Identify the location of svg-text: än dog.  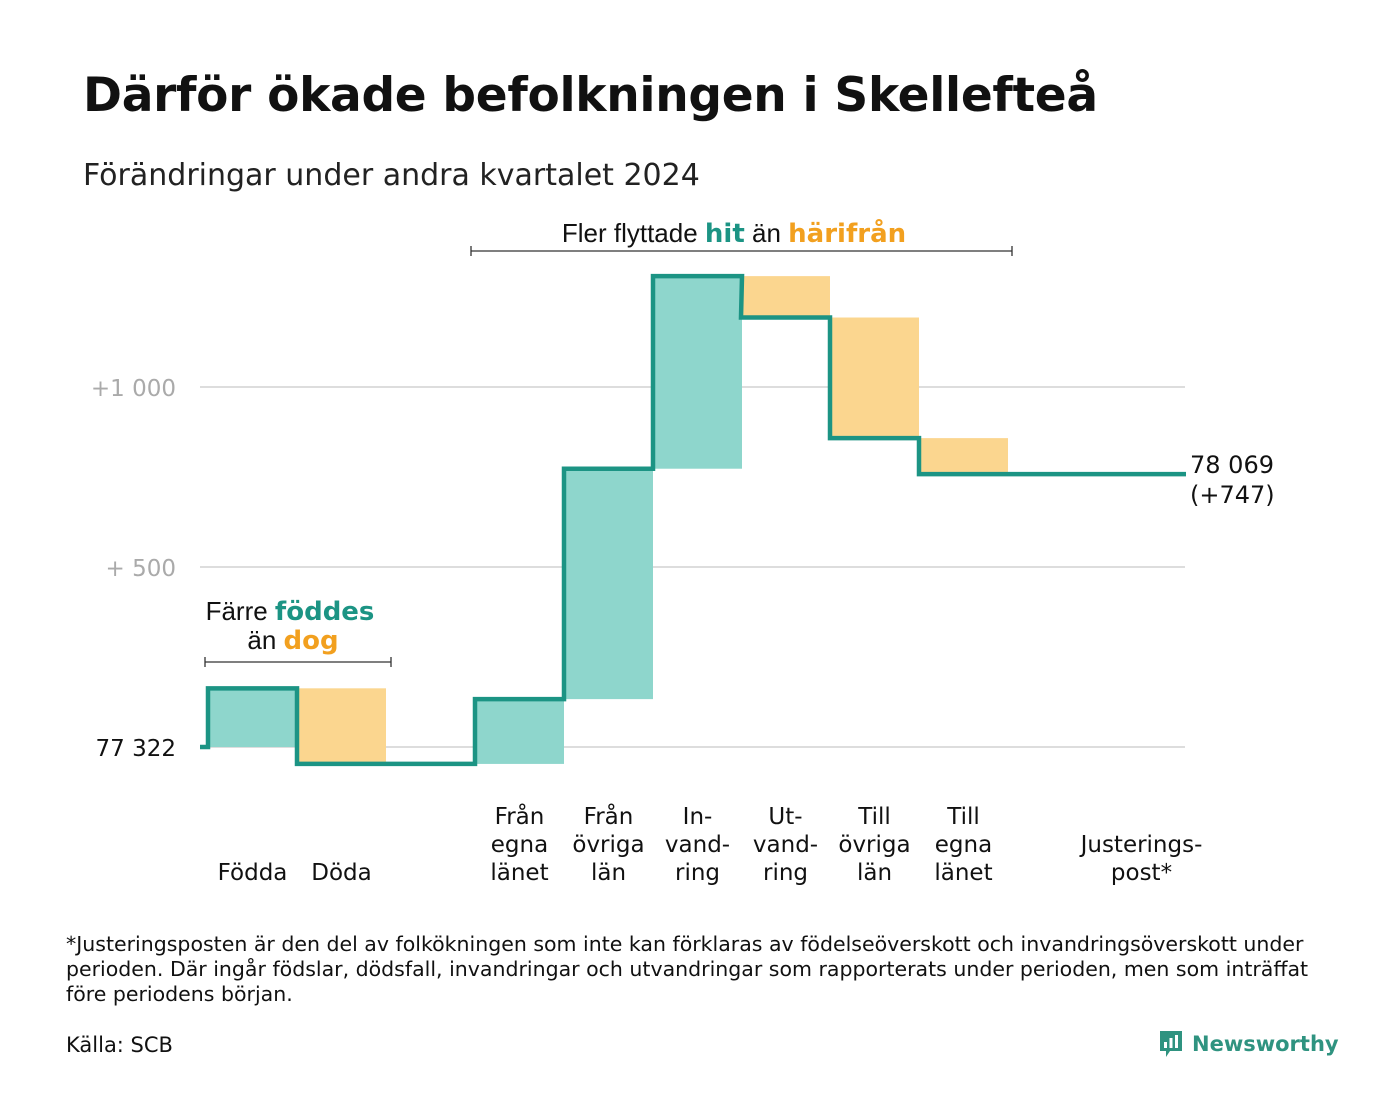
(292, 640).